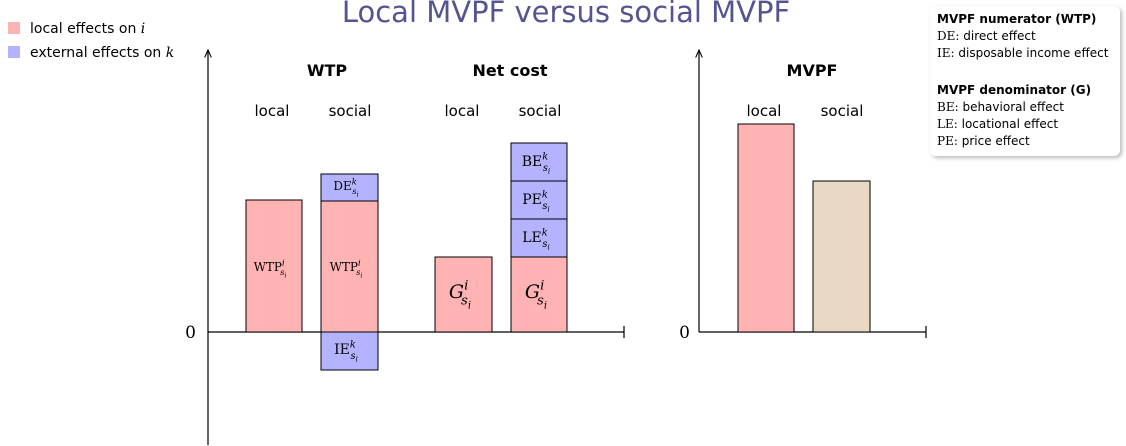 This screenshot has width=1126, height=446. What do you see at coordinates (170, 53) in the screenshot?
I see `legend-var: k` at bounding box center [170, 53].